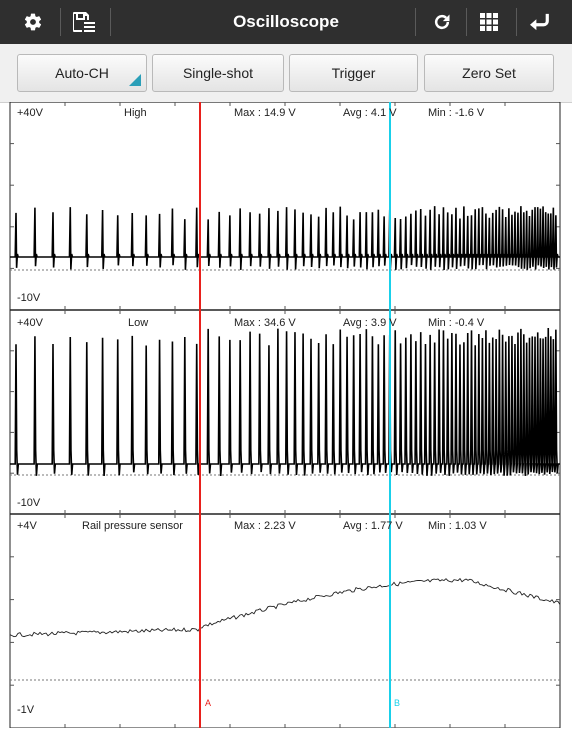  I want to click on back-icon, so click(539, 22).